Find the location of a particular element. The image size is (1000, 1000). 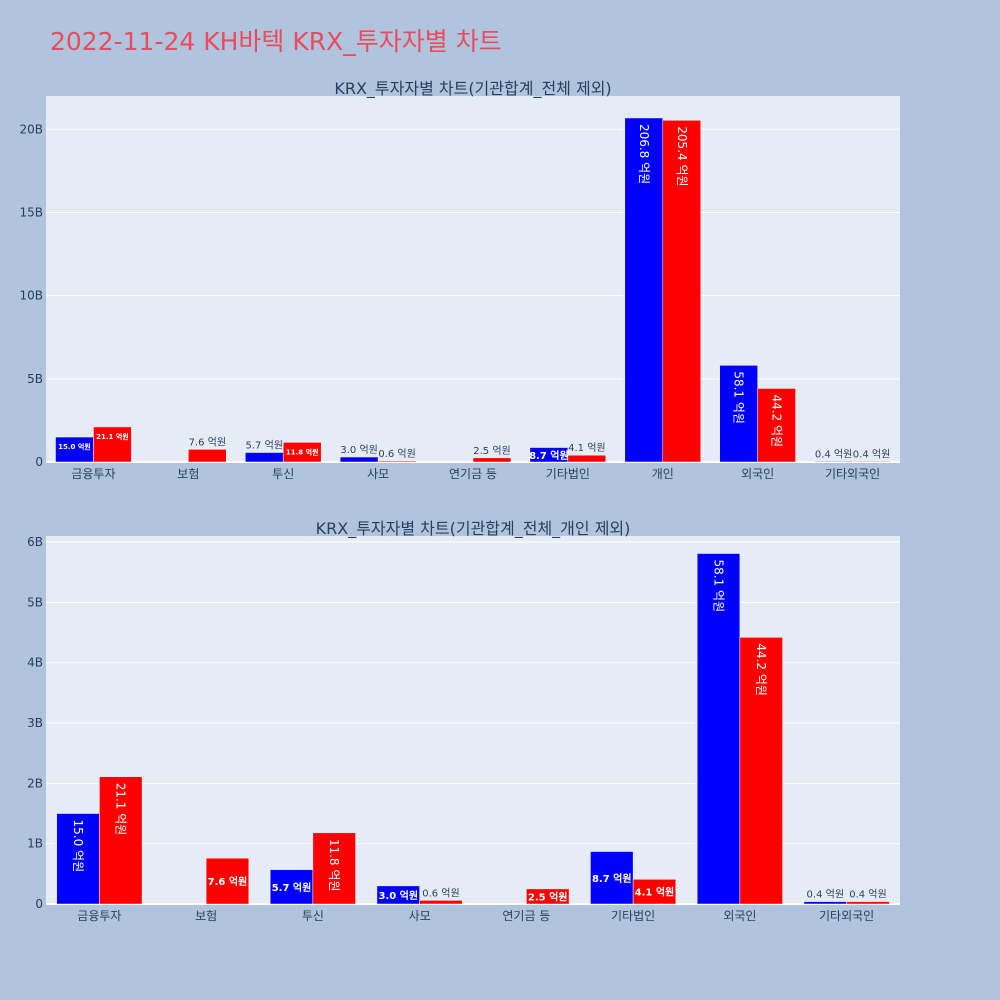

y-tick-label: 2B is located at coordinates (35, 783).